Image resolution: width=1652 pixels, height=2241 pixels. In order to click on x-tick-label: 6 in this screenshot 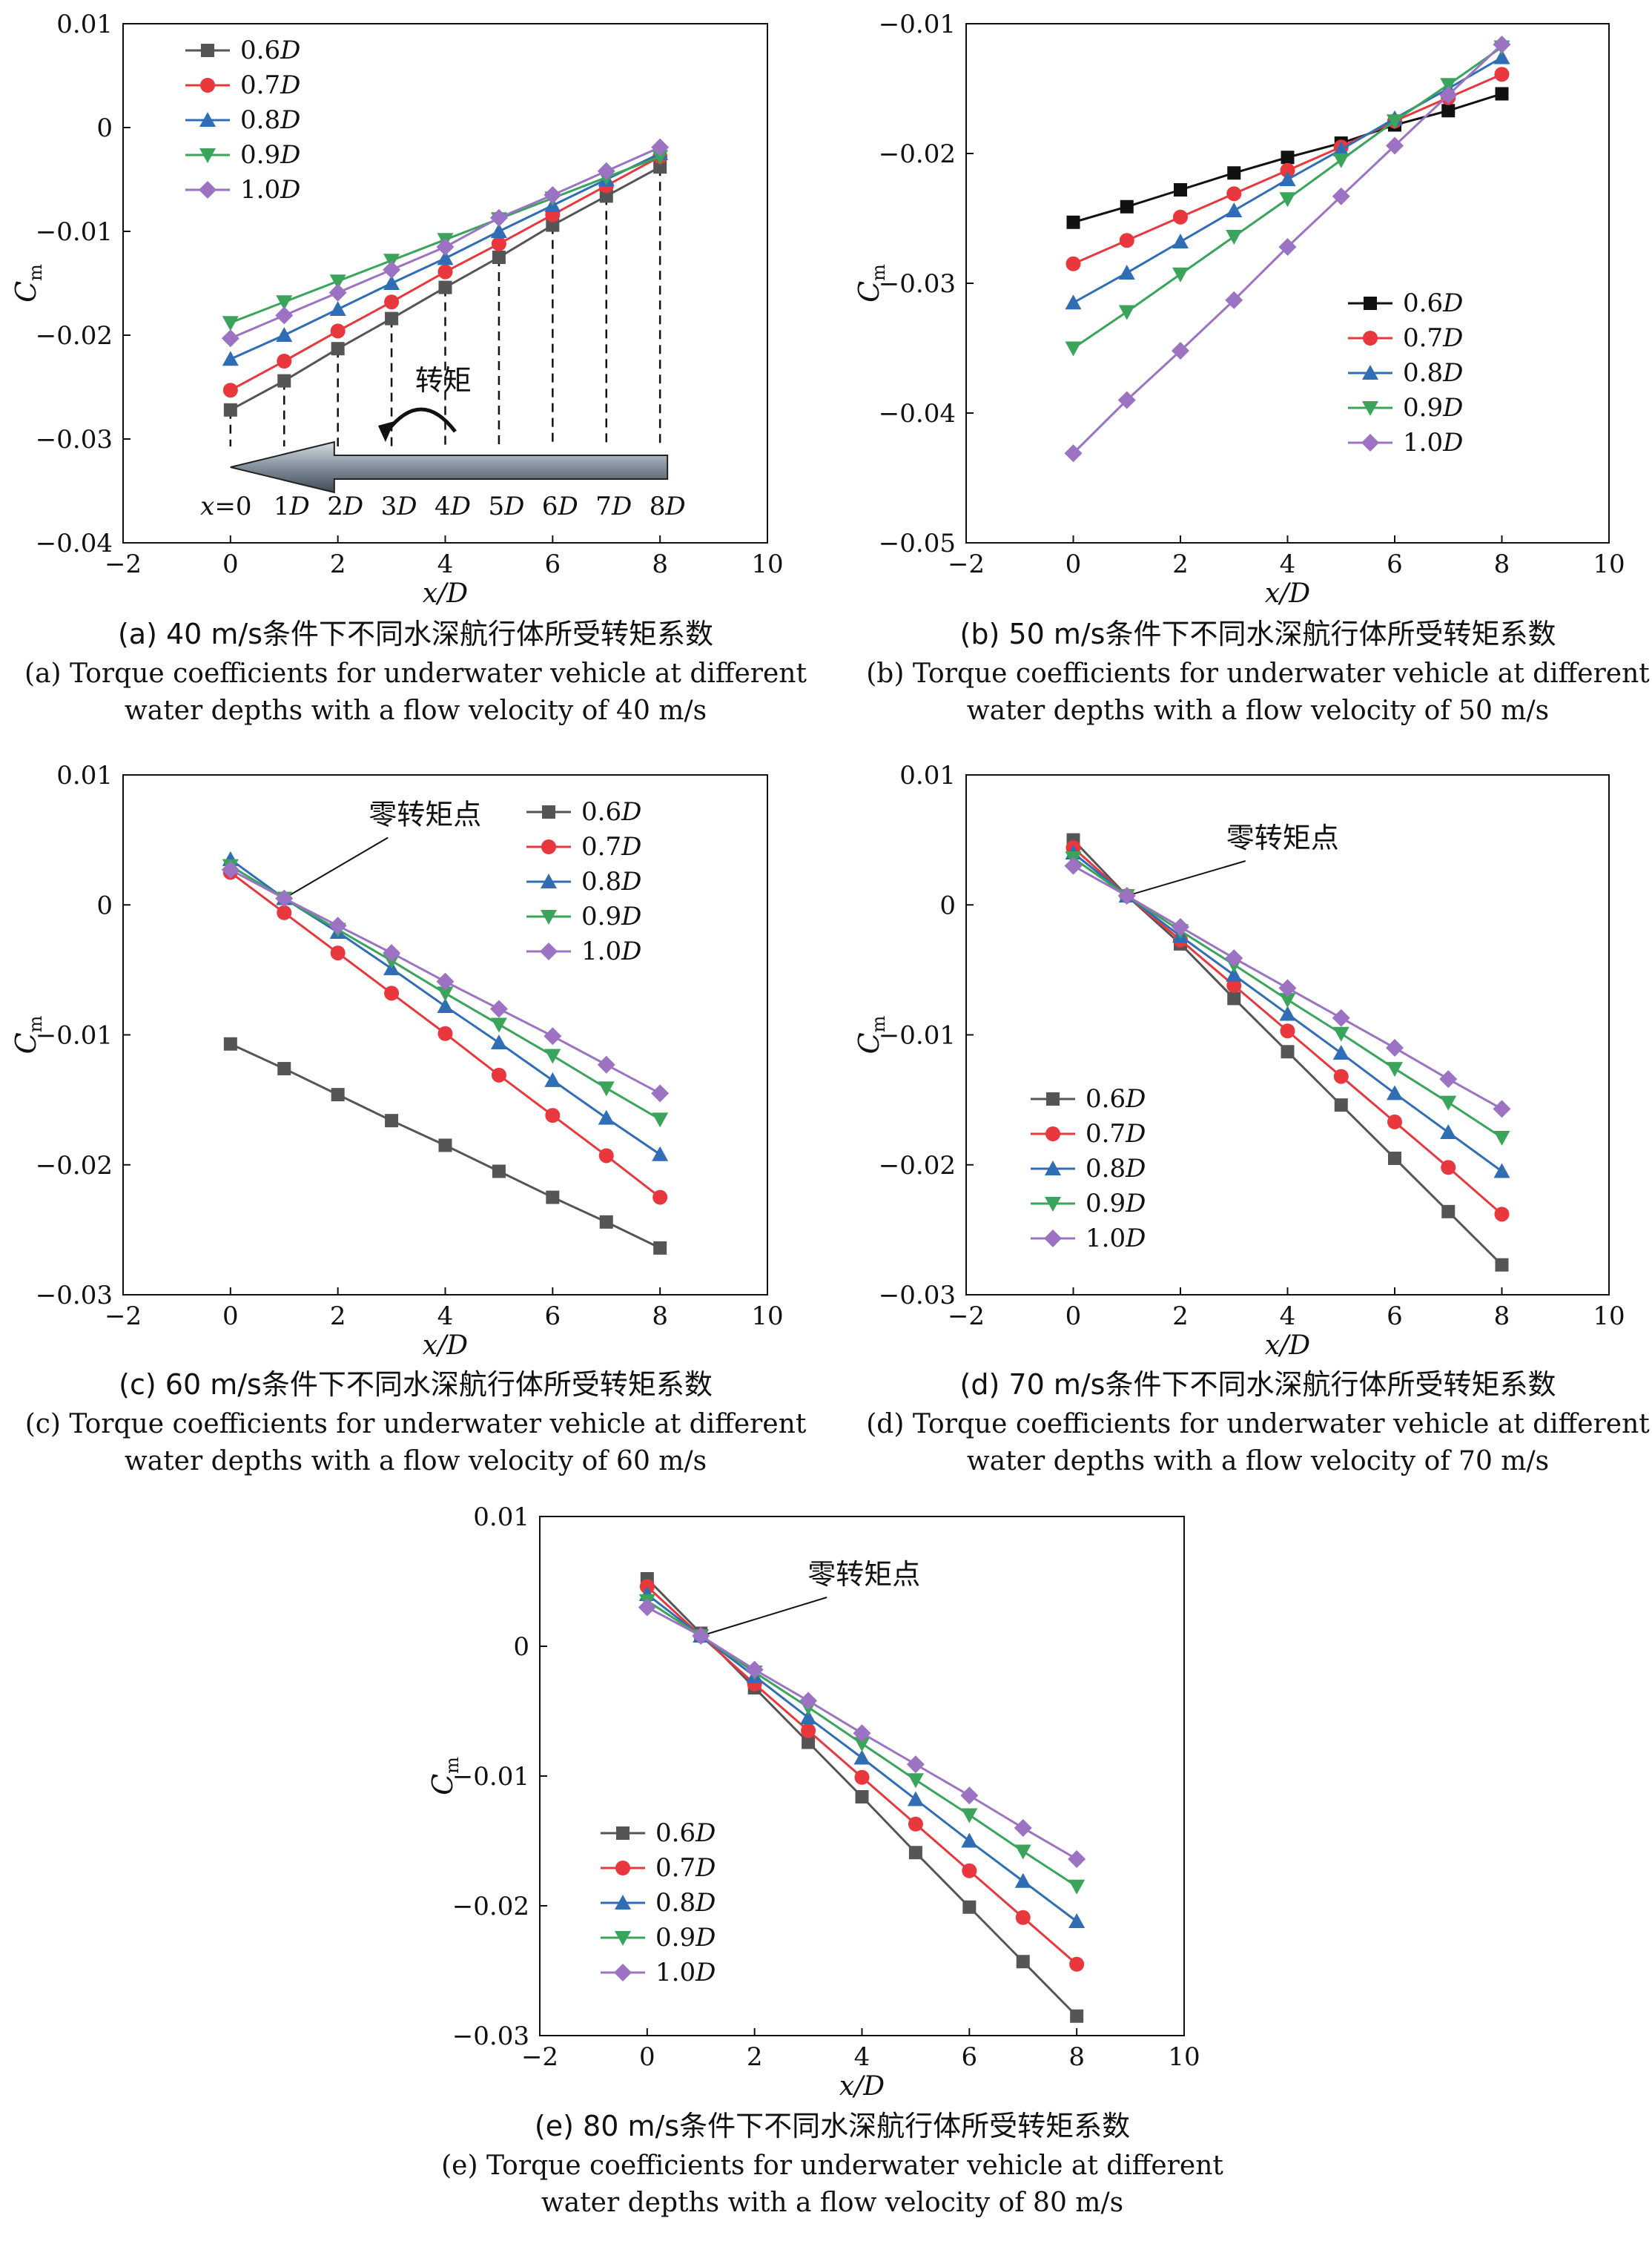, I will do `click(1395, 564)`.